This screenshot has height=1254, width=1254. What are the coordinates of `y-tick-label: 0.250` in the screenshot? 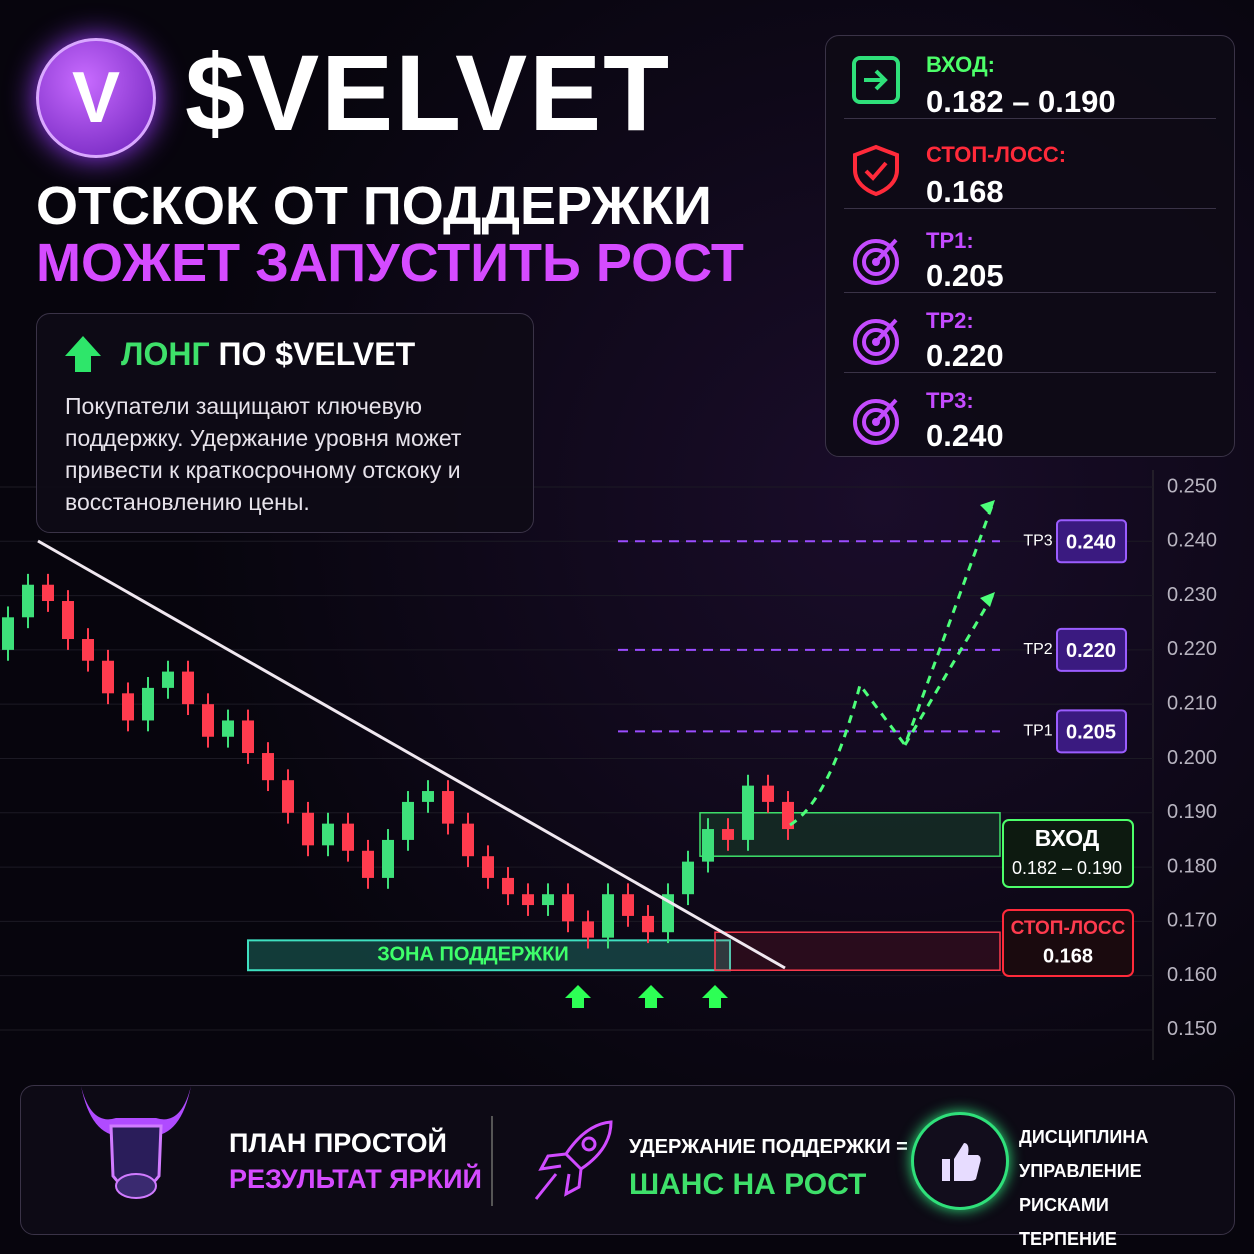 It's located at (1192, 486).